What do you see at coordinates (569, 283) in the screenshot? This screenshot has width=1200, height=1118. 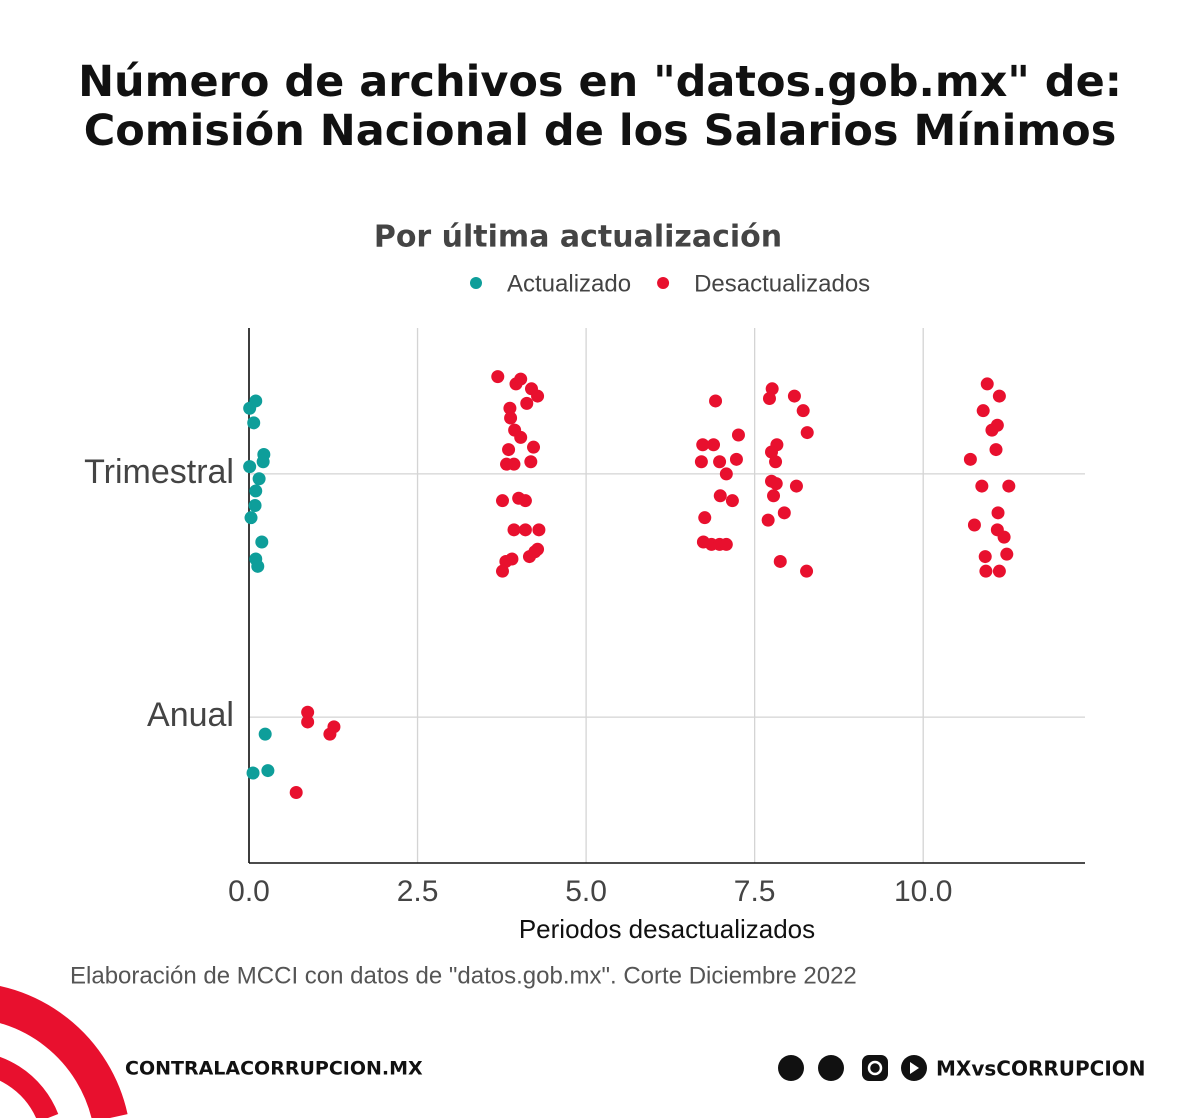 I see `legend-label: Actualizado` at bounding box center [569, 283].